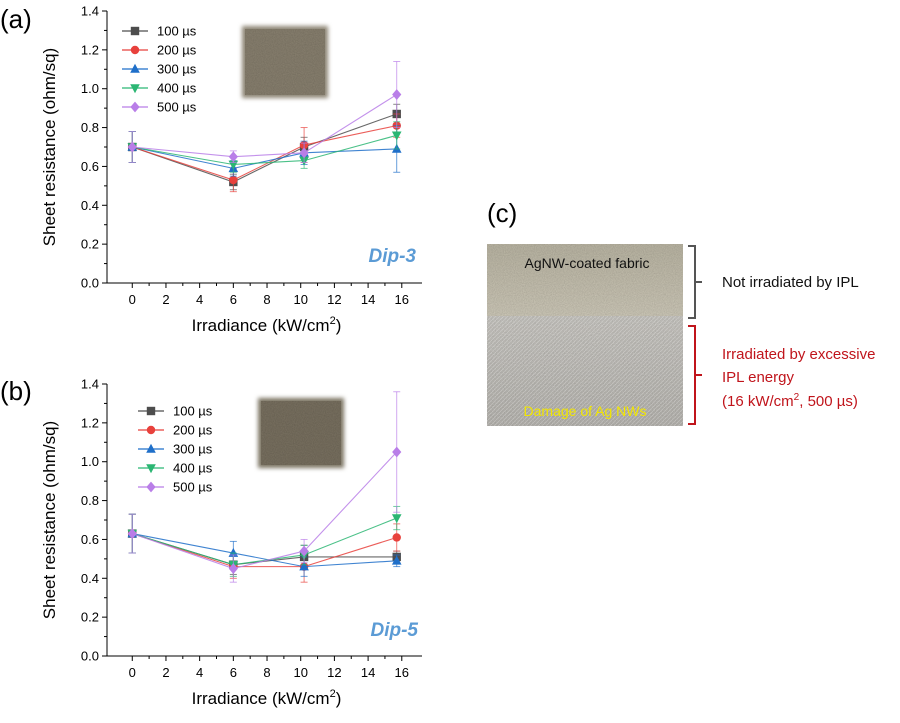 This screenshot has height=723, width=900. I want to click on bracket-top, so click(695, 282).